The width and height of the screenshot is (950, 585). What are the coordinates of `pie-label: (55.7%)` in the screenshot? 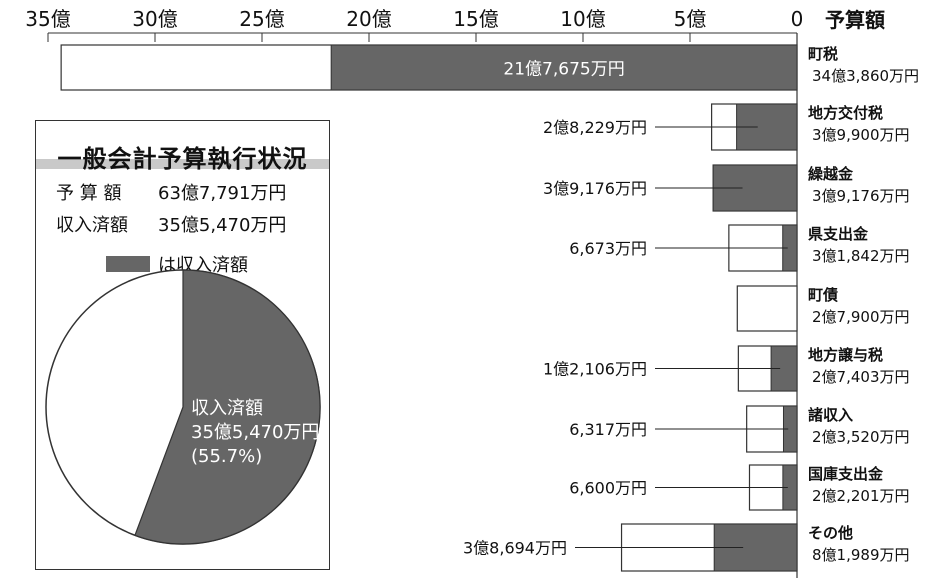 It's located at (226, 456).